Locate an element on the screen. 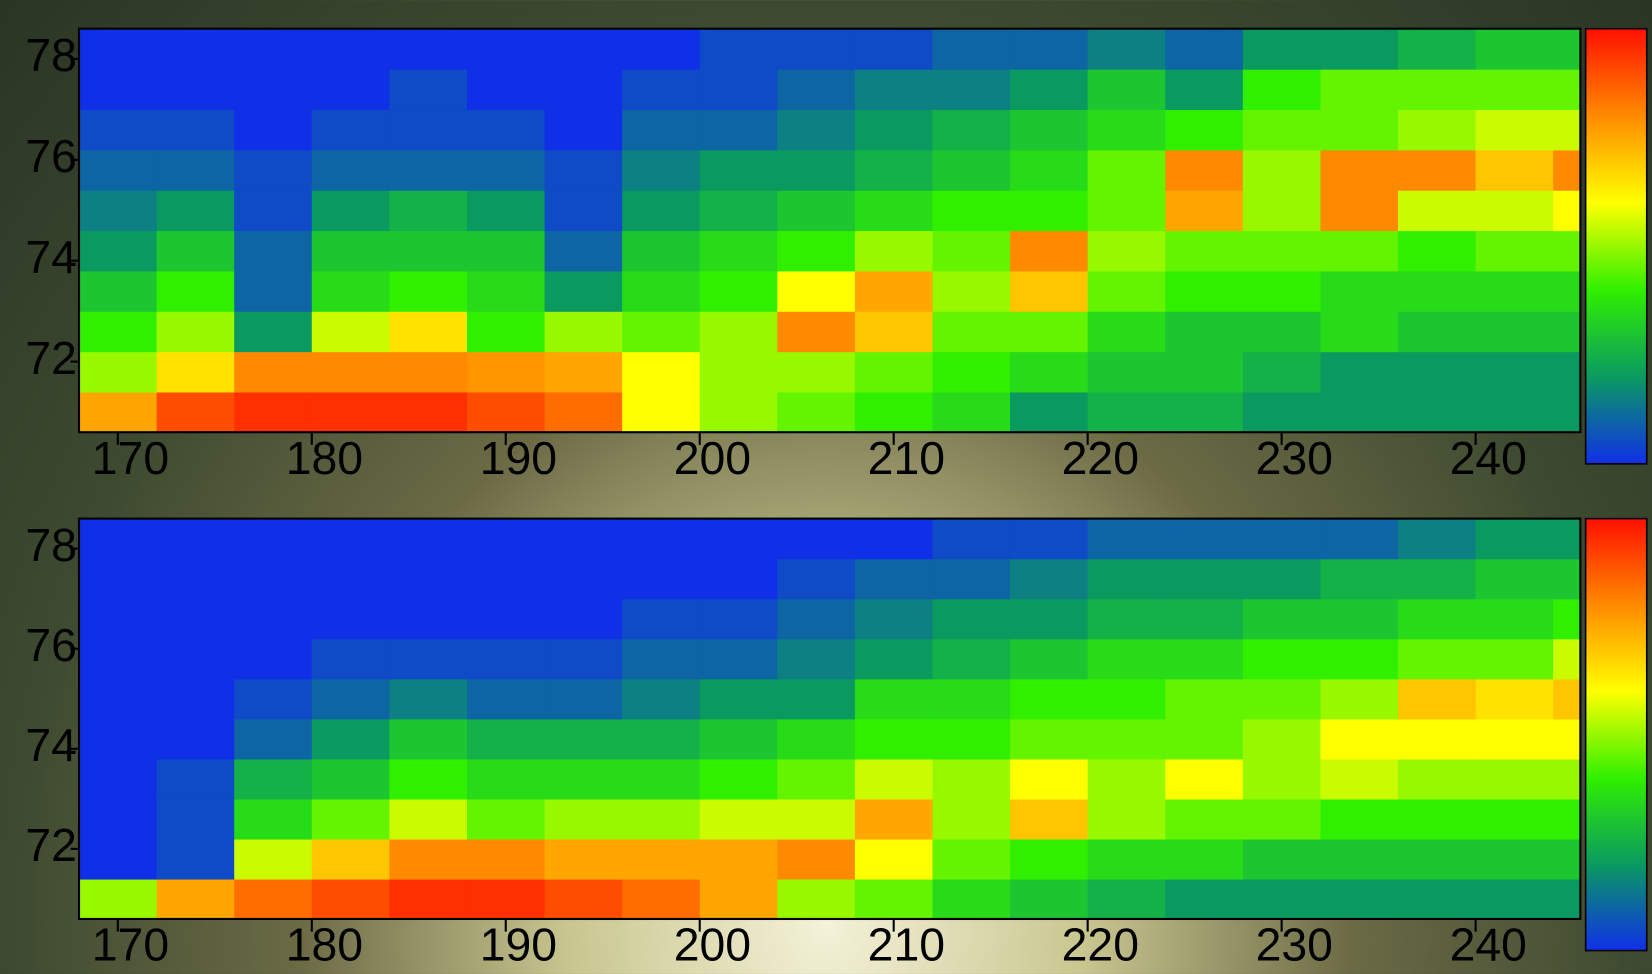  colorbar is located at coordinates (1616, 246).